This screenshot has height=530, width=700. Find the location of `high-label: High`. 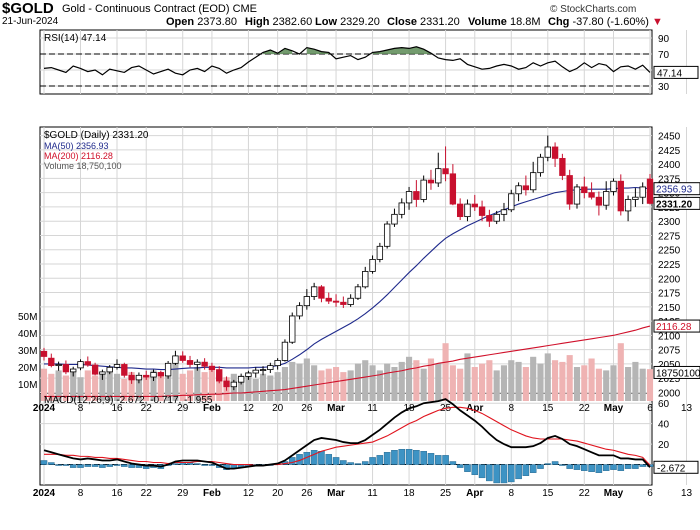

high-label: High is located at coordinates (257, 22).